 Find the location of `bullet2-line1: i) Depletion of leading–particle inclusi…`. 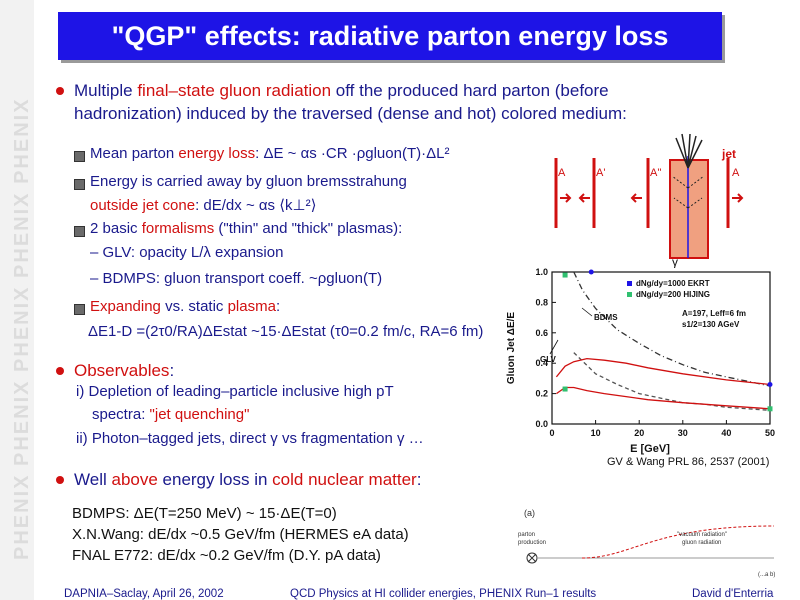

bullet2-line1: i) Depletion of leading–particle inclusi… is located at coordinates (235, 391).